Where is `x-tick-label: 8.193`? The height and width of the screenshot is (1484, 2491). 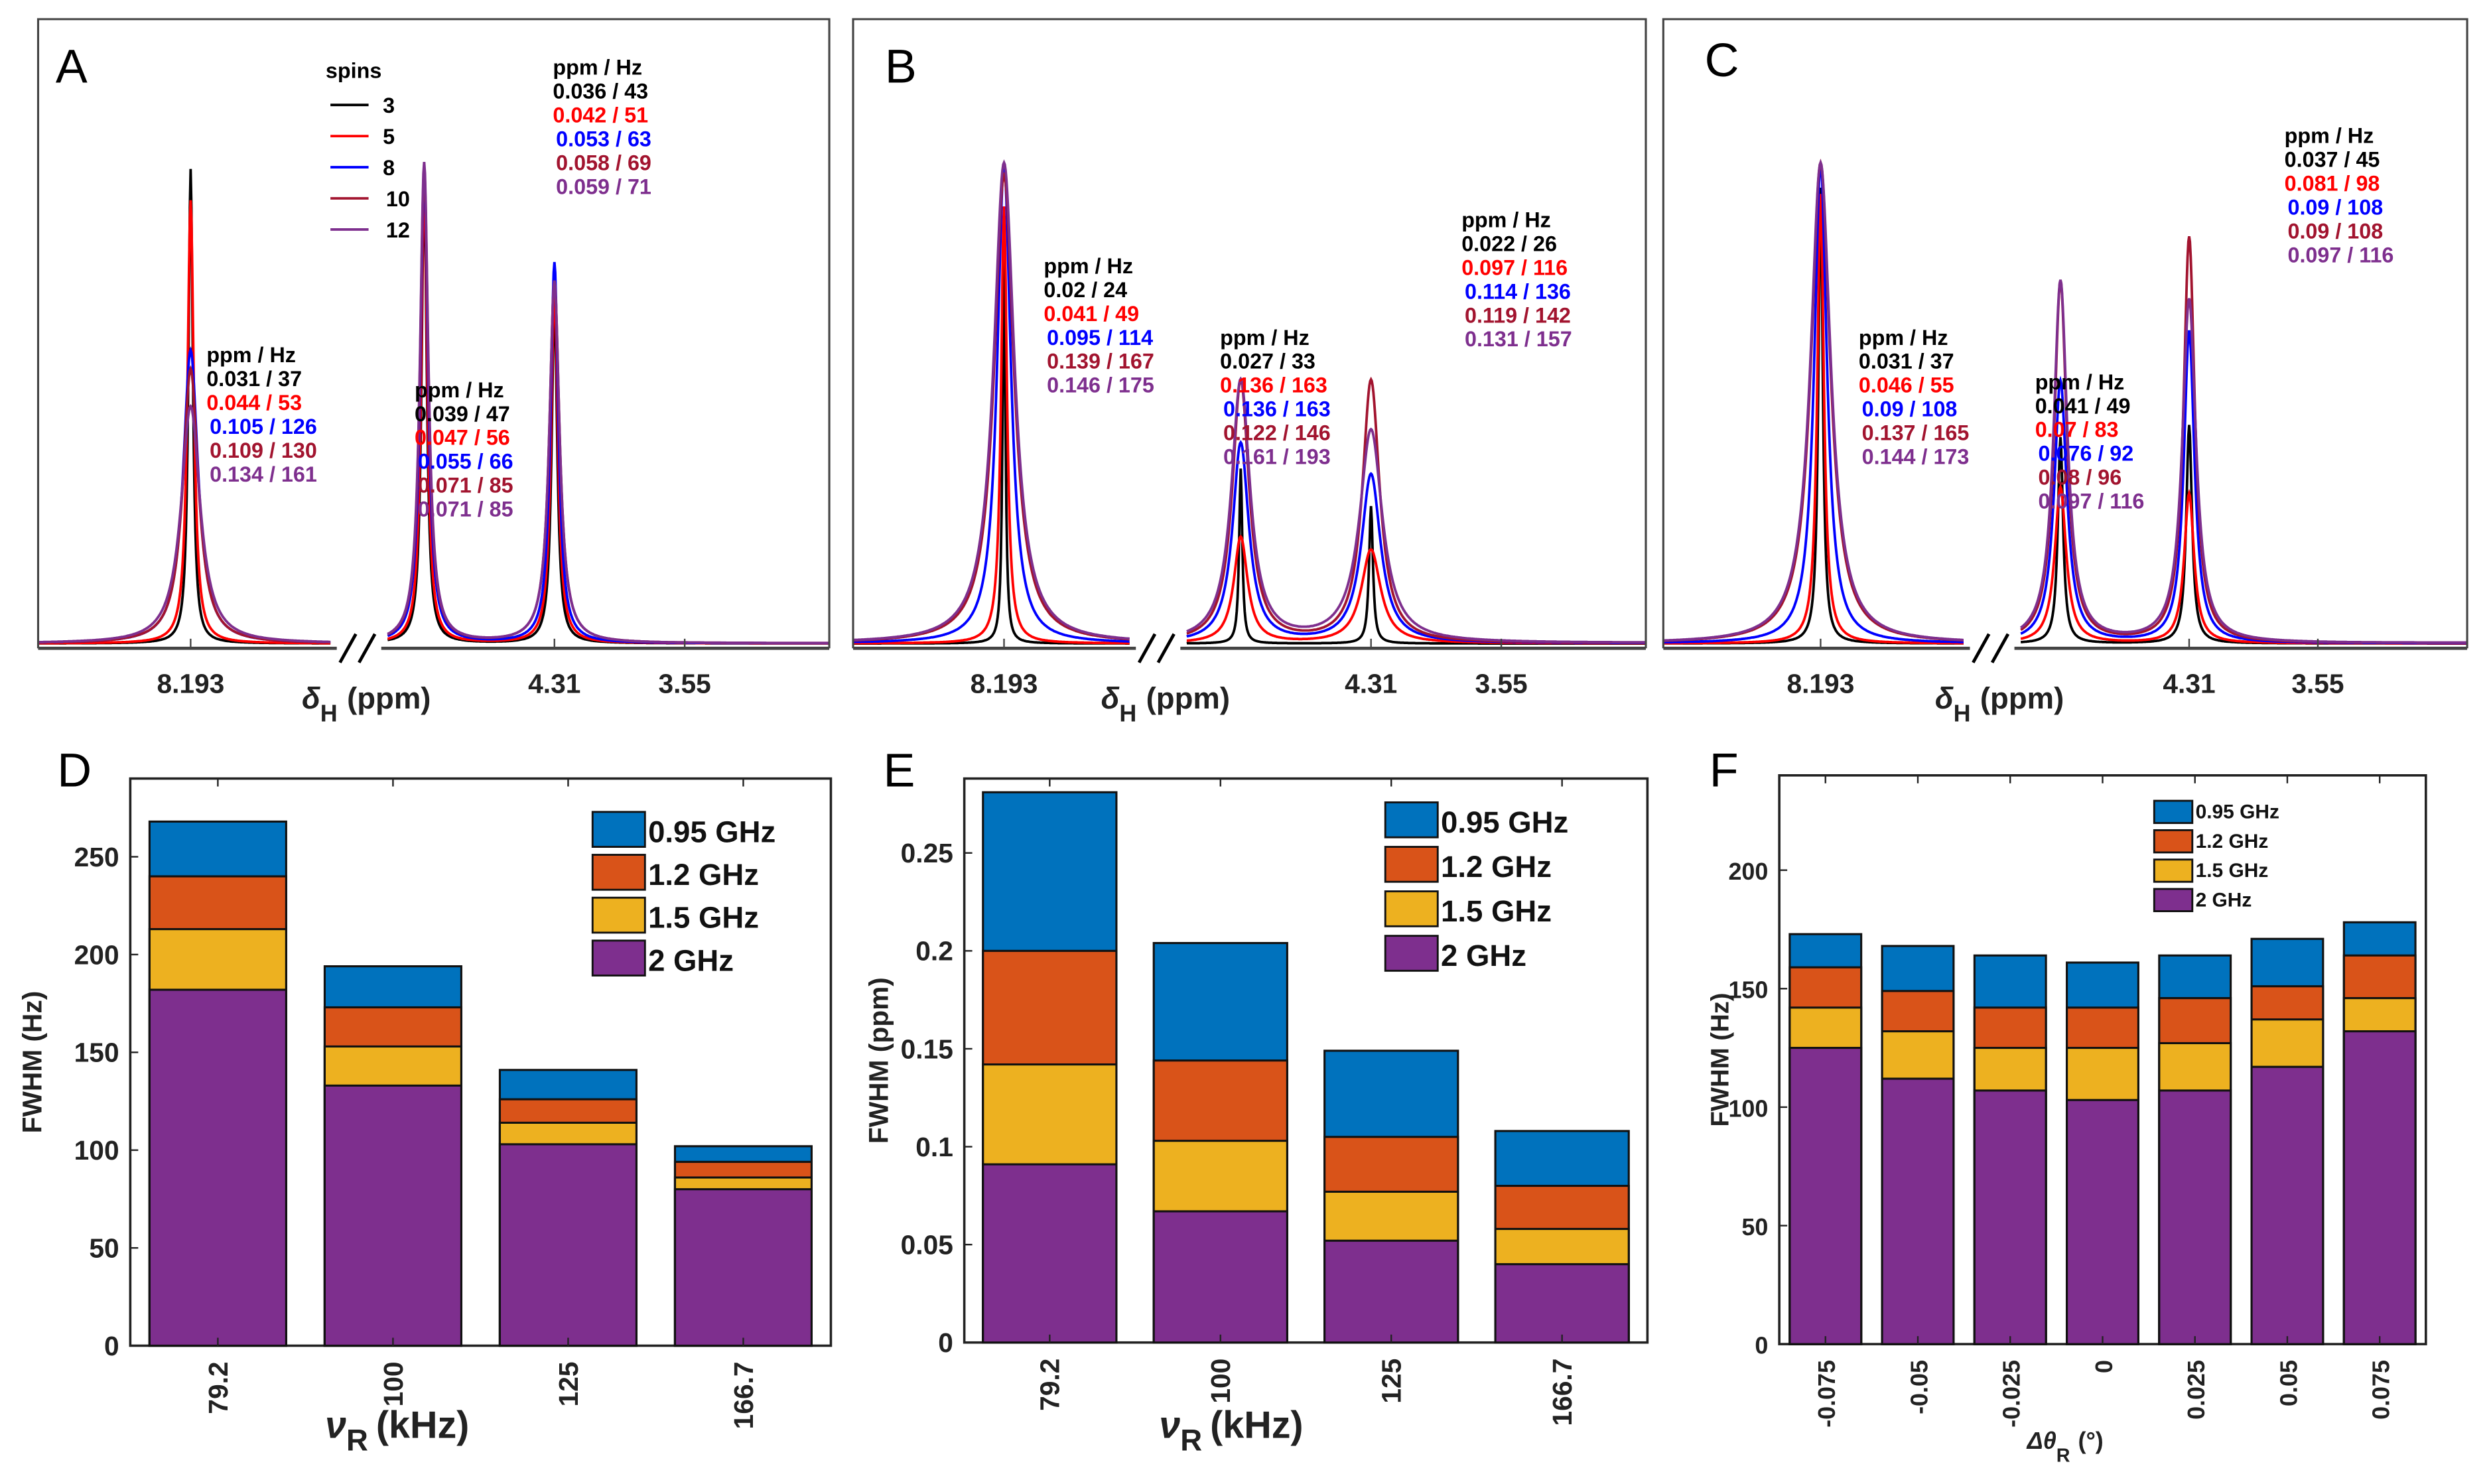
x-tick-label: 8.193 is located at coordinates (1004, 683).